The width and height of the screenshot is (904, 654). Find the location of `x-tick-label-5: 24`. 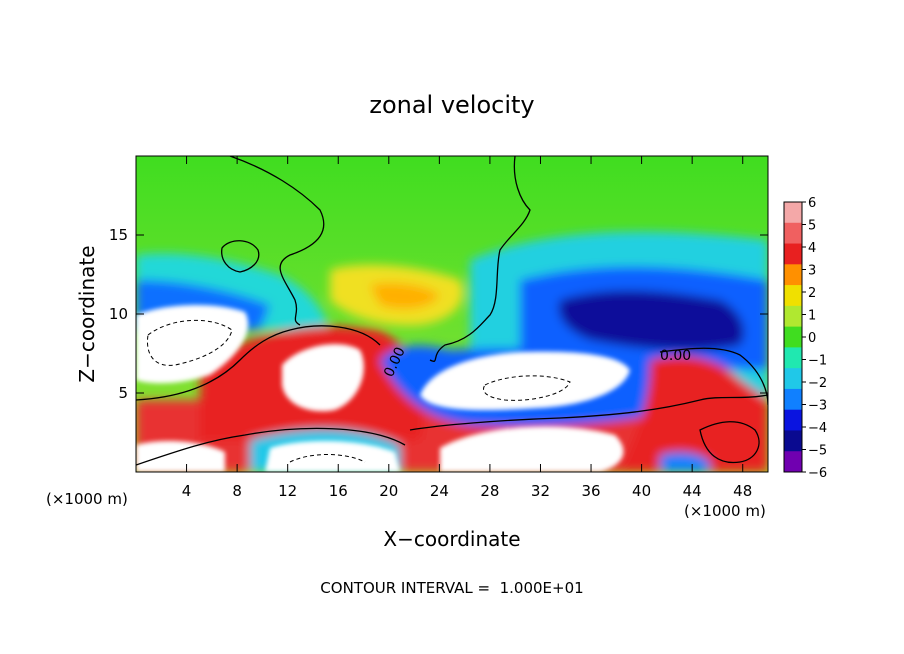

x-tick-label-5: 24 is located at coordinates (439, 491).